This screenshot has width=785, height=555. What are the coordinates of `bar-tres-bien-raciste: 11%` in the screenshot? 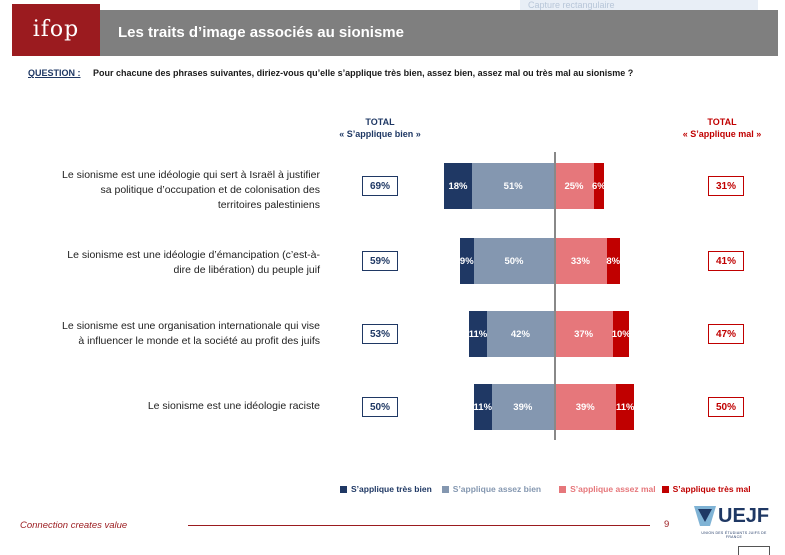 It's located at (483, 407).